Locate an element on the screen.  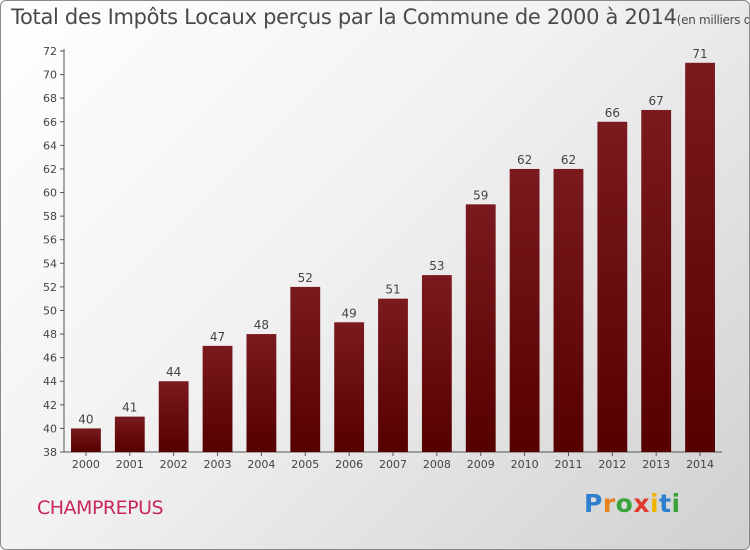
y-tick-label: 52 is located at coordinates (50, 287).